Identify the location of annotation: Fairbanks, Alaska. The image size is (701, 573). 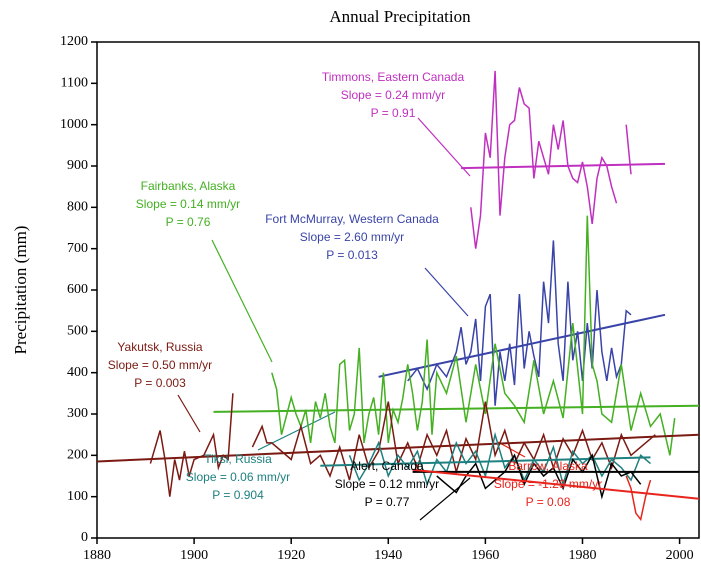
(188, 186).